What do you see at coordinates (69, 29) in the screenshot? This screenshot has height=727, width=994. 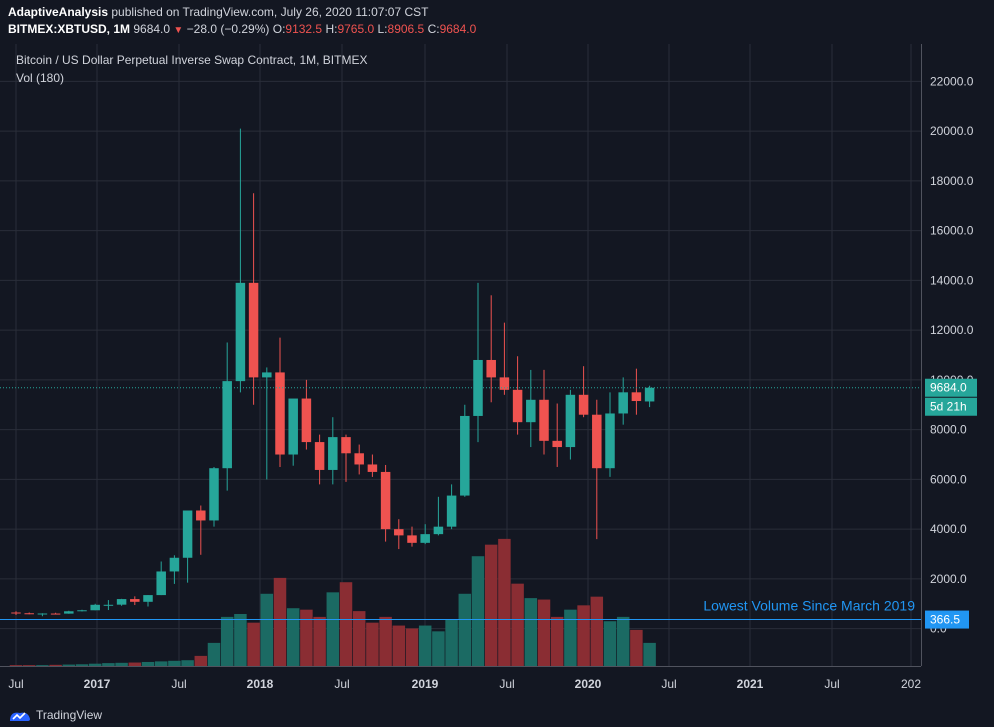 I see `symbol-label: BITMEX:XBTUSD, 1M` at bounding box center [69, 29].